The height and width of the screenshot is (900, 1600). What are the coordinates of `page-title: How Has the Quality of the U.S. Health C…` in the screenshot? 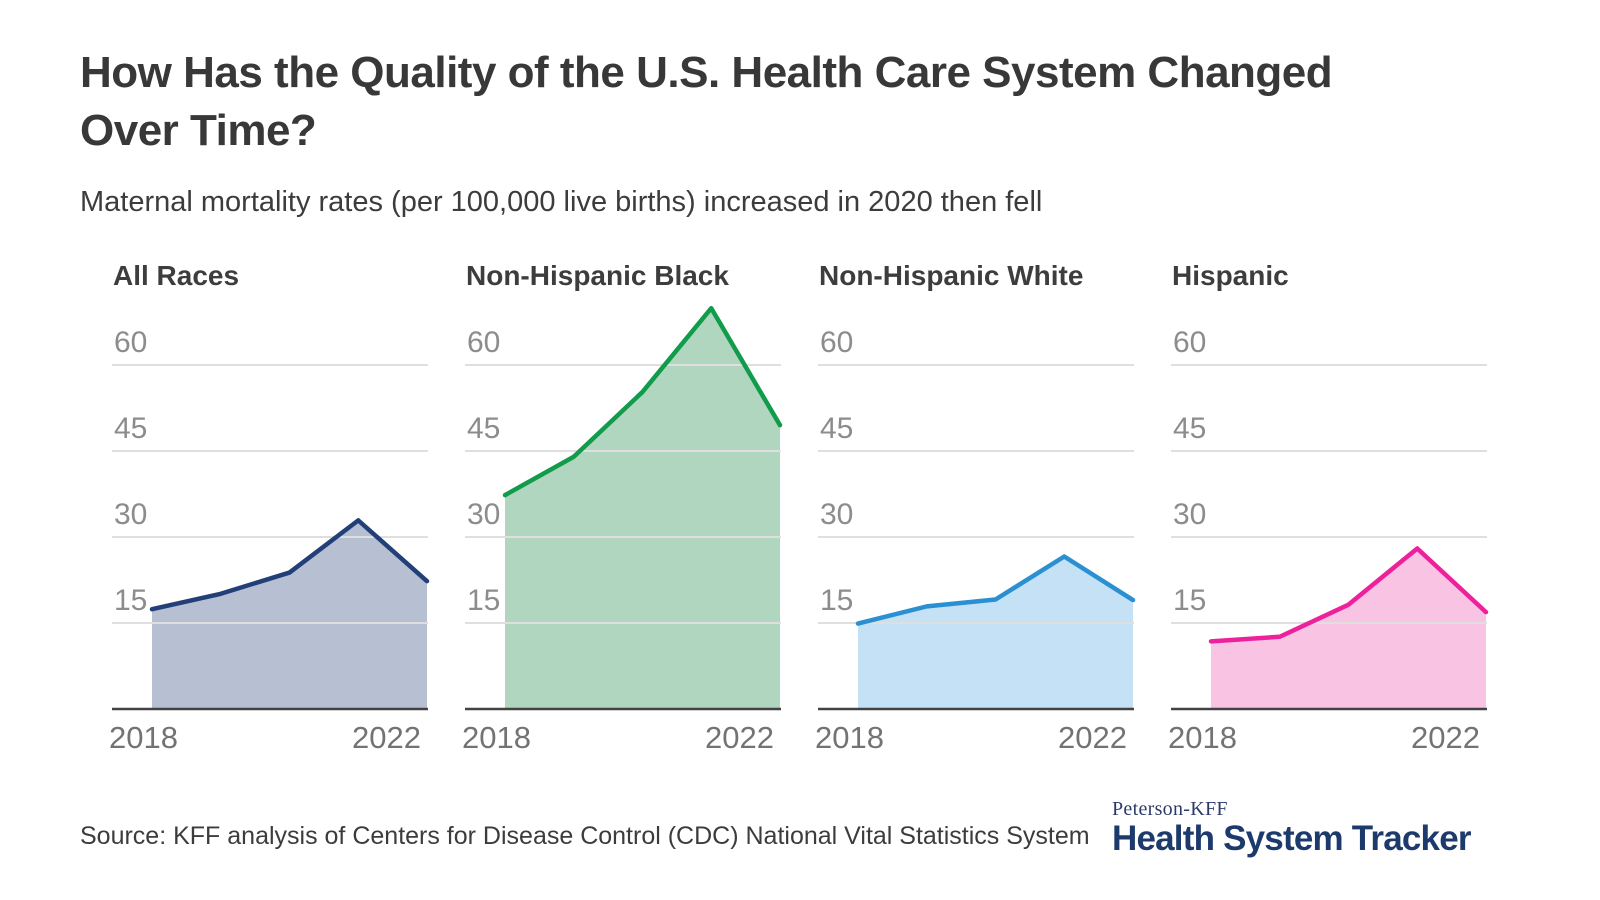 It's located at (706, 102).